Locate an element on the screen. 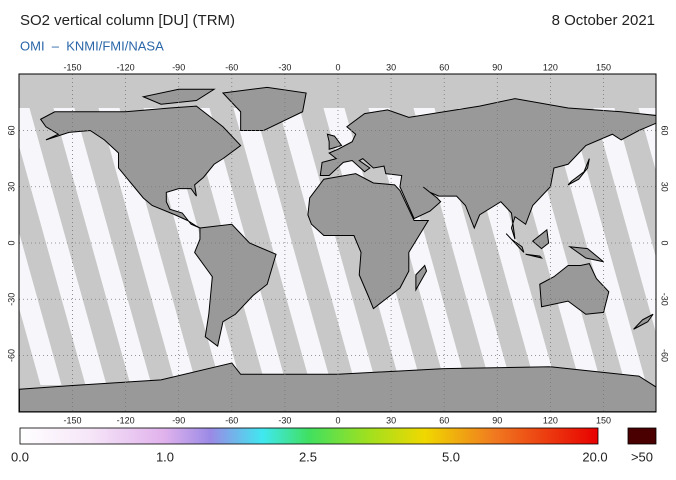 Image resolution: width=676 pixels, height=480 pixels. title: SO2 vertical column [DU] (TRM) is located at coordinates (127, 20).